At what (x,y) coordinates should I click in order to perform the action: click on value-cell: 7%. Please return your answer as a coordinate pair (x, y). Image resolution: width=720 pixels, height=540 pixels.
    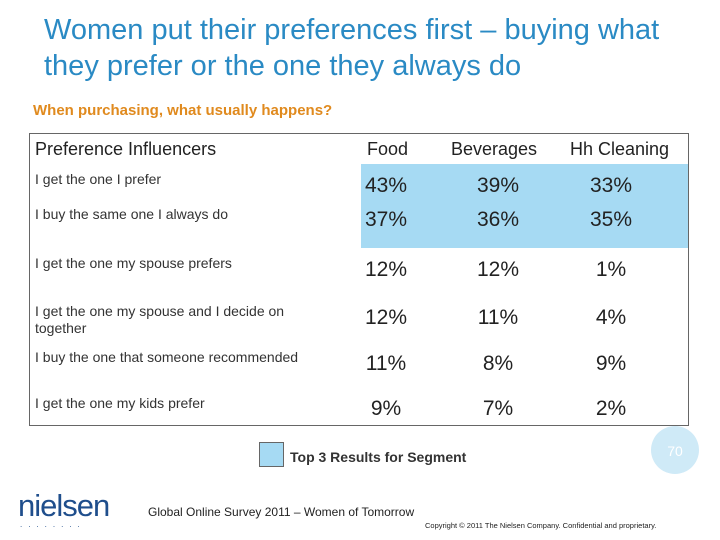
    Looking at the image, I should click on (498, 408).